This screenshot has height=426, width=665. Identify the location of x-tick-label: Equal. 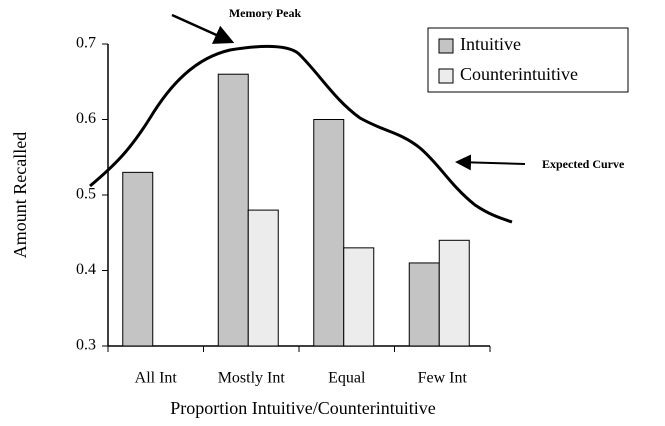
(347, 378).